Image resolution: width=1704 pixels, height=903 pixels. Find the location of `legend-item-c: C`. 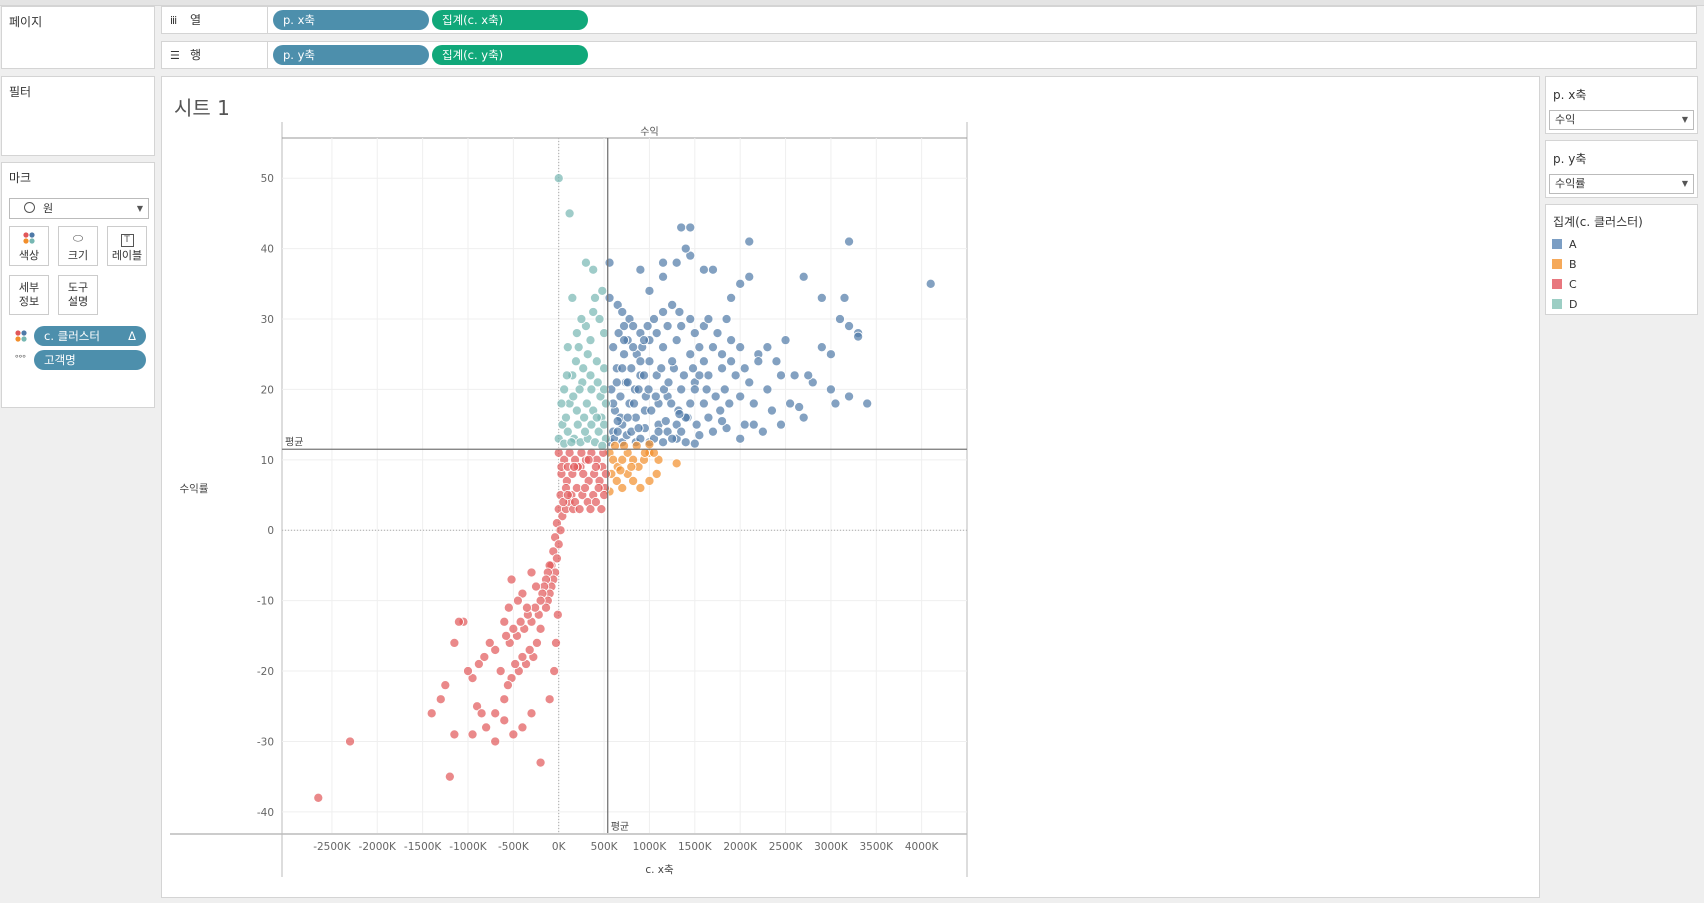

legend-item-c: C is located at coordinates (1564, 285).